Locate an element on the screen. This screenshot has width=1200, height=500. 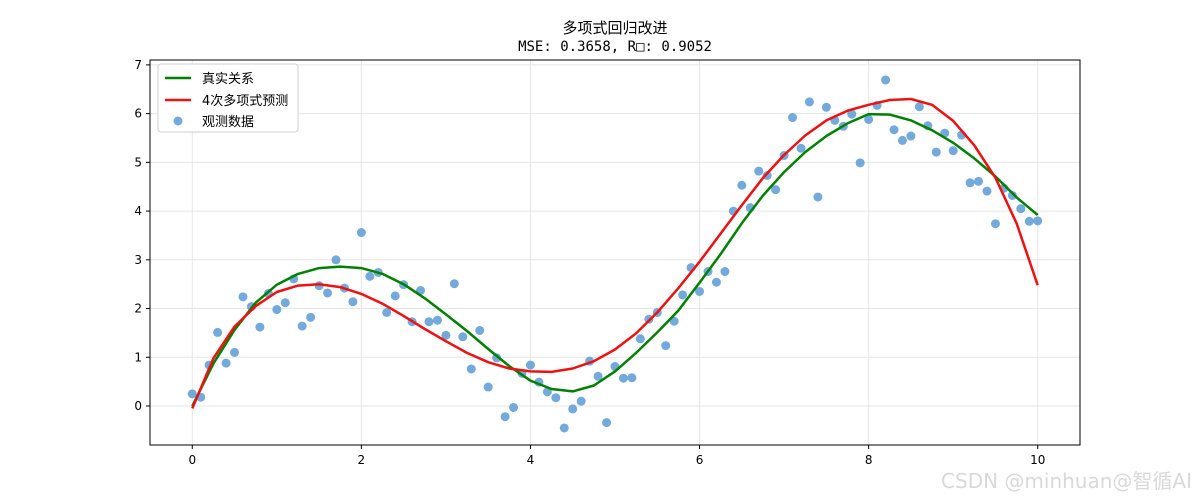
y-tick-label: 4 is located at coordinates (138, 211).